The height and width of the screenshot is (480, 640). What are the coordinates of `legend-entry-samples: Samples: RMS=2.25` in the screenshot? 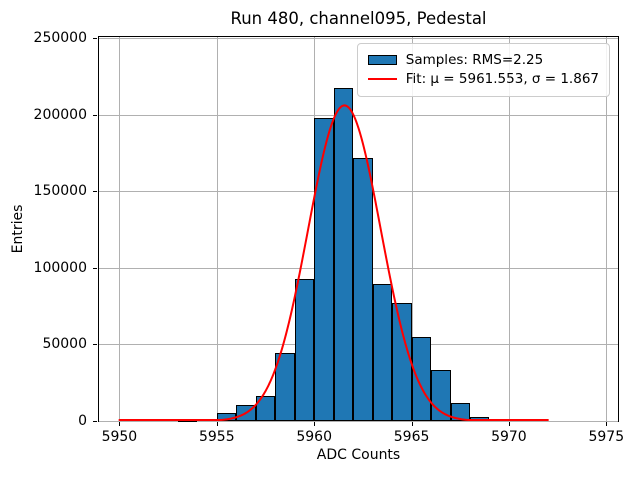 It's located at (483, 59).